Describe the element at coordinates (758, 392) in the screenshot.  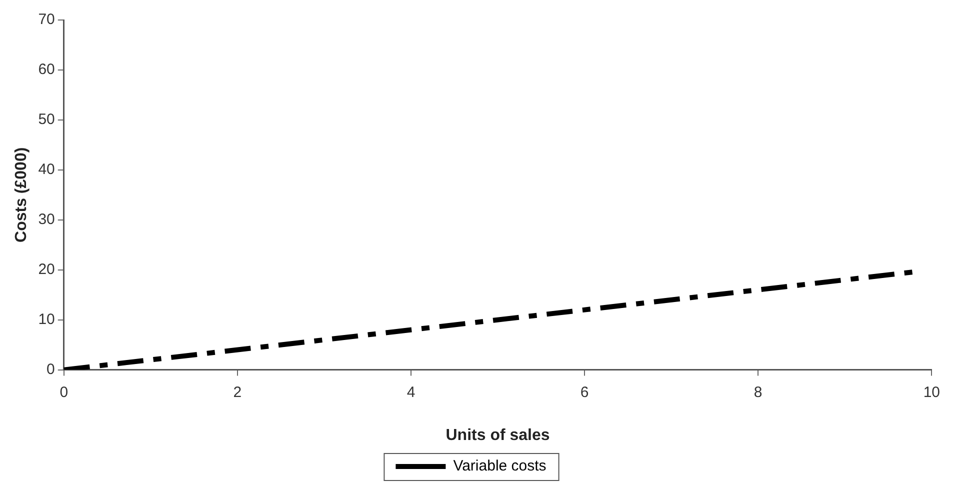
I see `x-tick-label: 8` at that location.